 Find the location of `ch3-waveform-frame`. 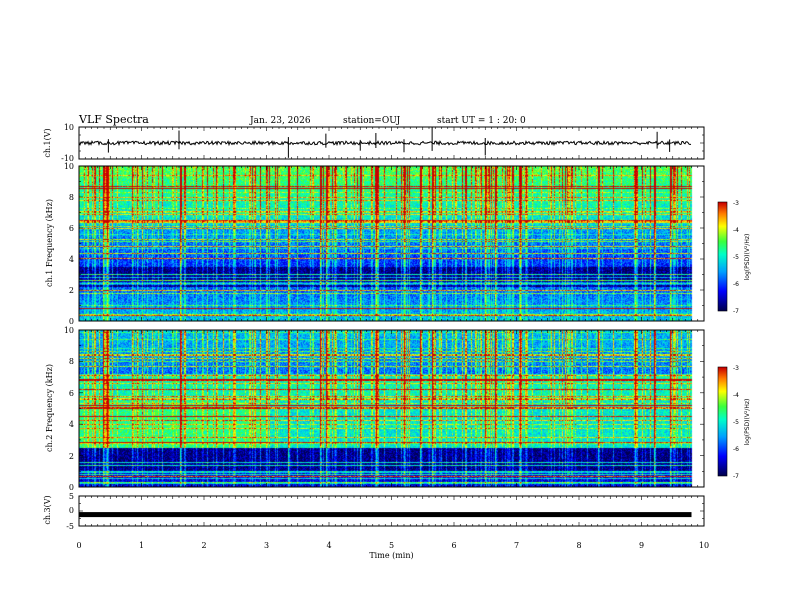

ch3-waveform-frame is located at coordinates (391, 511).